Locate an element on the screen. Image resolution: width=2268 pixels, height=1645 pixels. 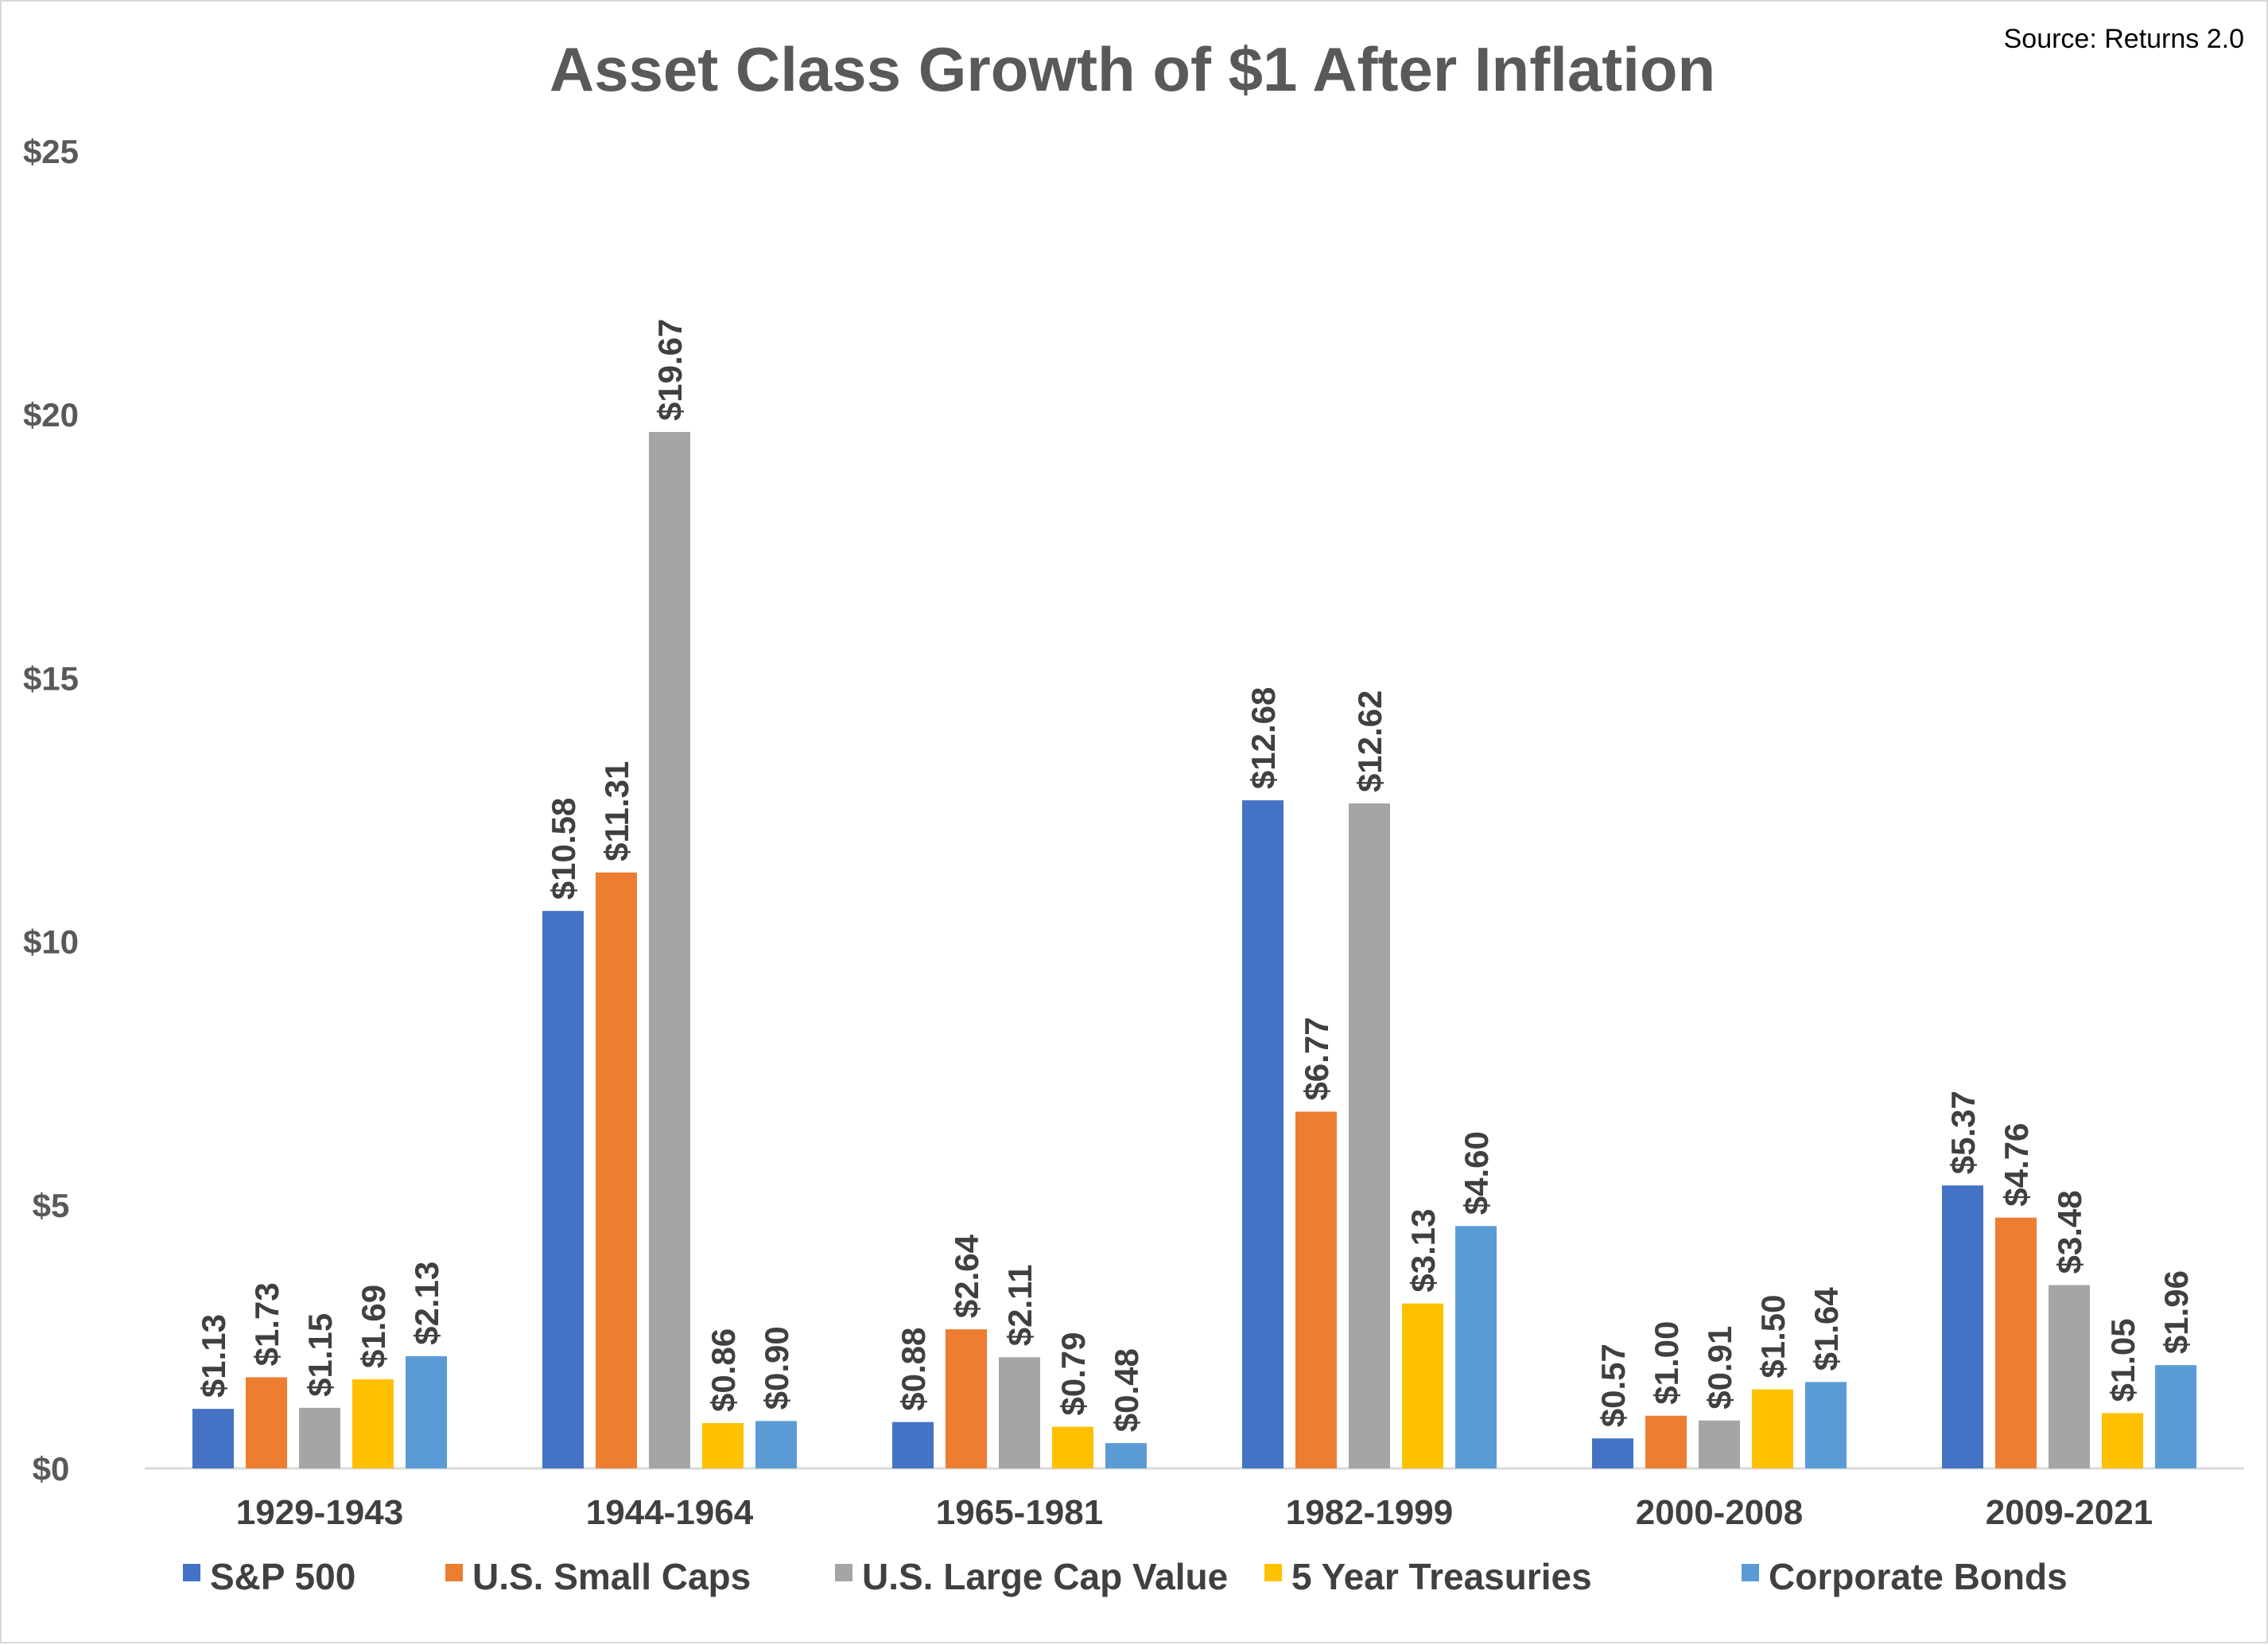
data-label: $0.57 is located at coordinates (1613, 1385).